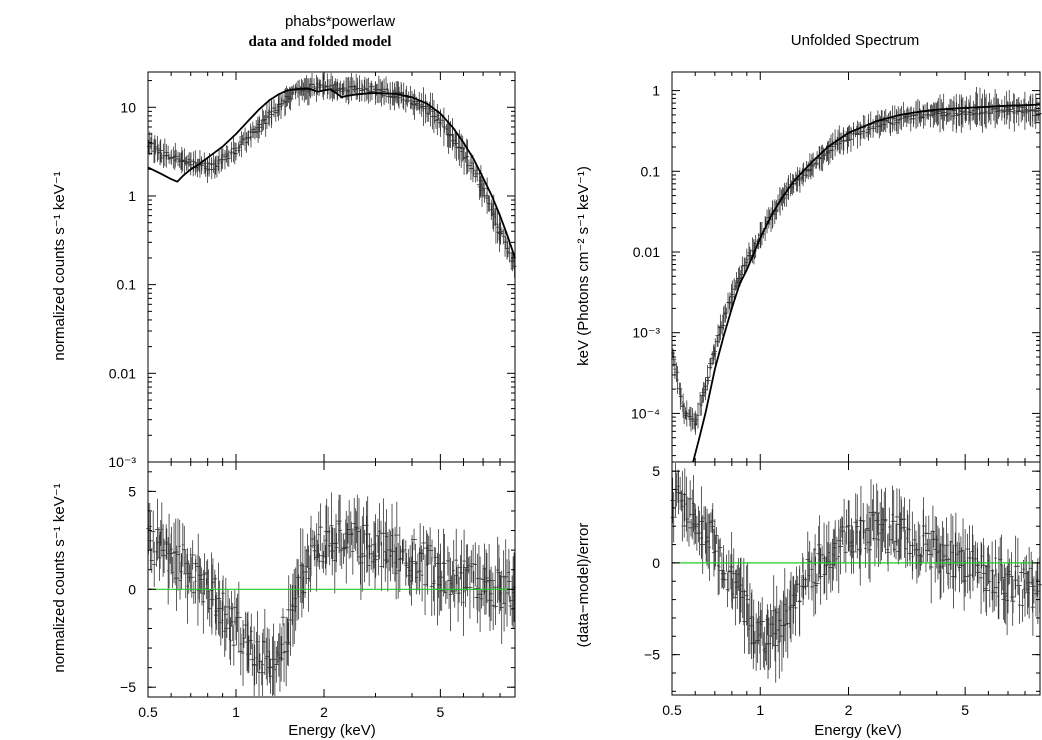 This screenshot has height=740, width=1042. What do you see at coordinates (340, 21) in the screenshot?
I see `left-title: phabs*powerlaw` at bounding box center [340, 21].